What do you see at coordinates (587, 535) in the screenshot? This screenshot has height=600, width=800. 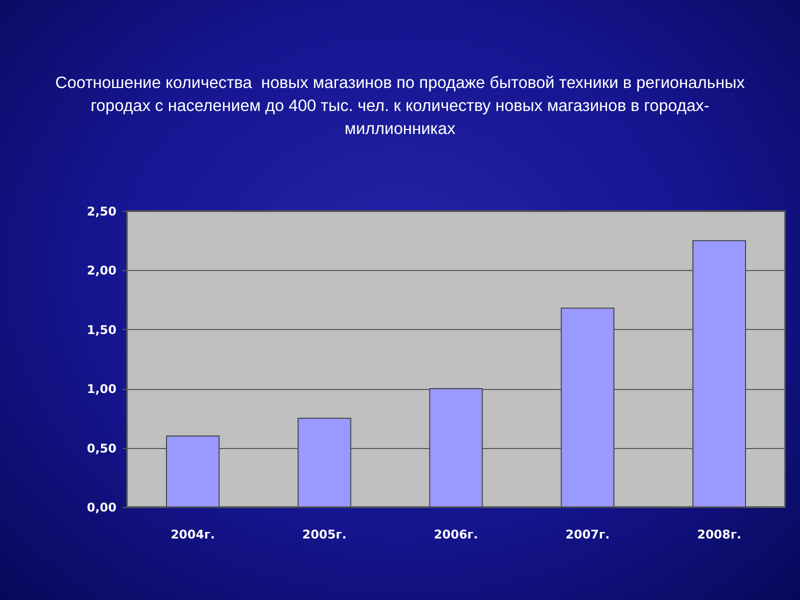 I see `x-tick-label: 2007г.` at bounding box center [587, 535].